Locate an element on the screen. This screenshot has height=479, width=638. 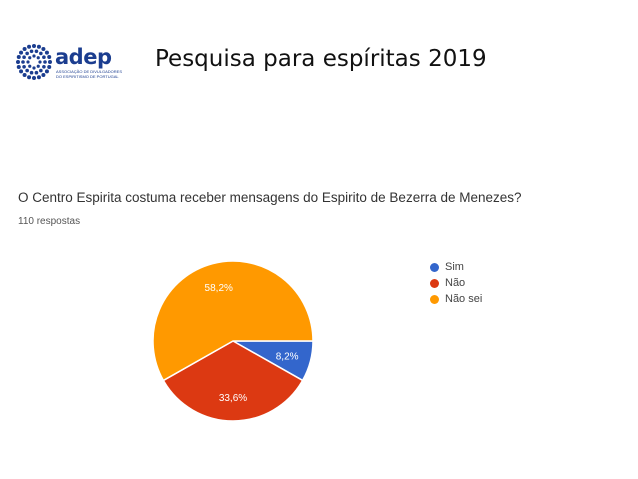
pie-slice-n-o-sei is located at coordinates (233, 321).